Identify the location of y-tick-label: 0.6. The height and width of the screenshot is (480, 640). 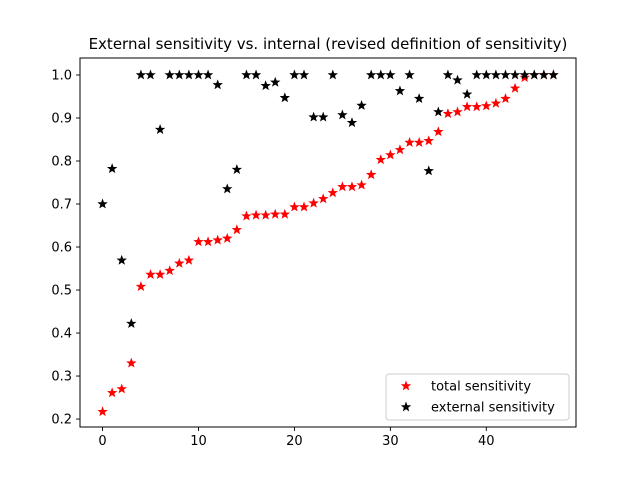
(61, 248).